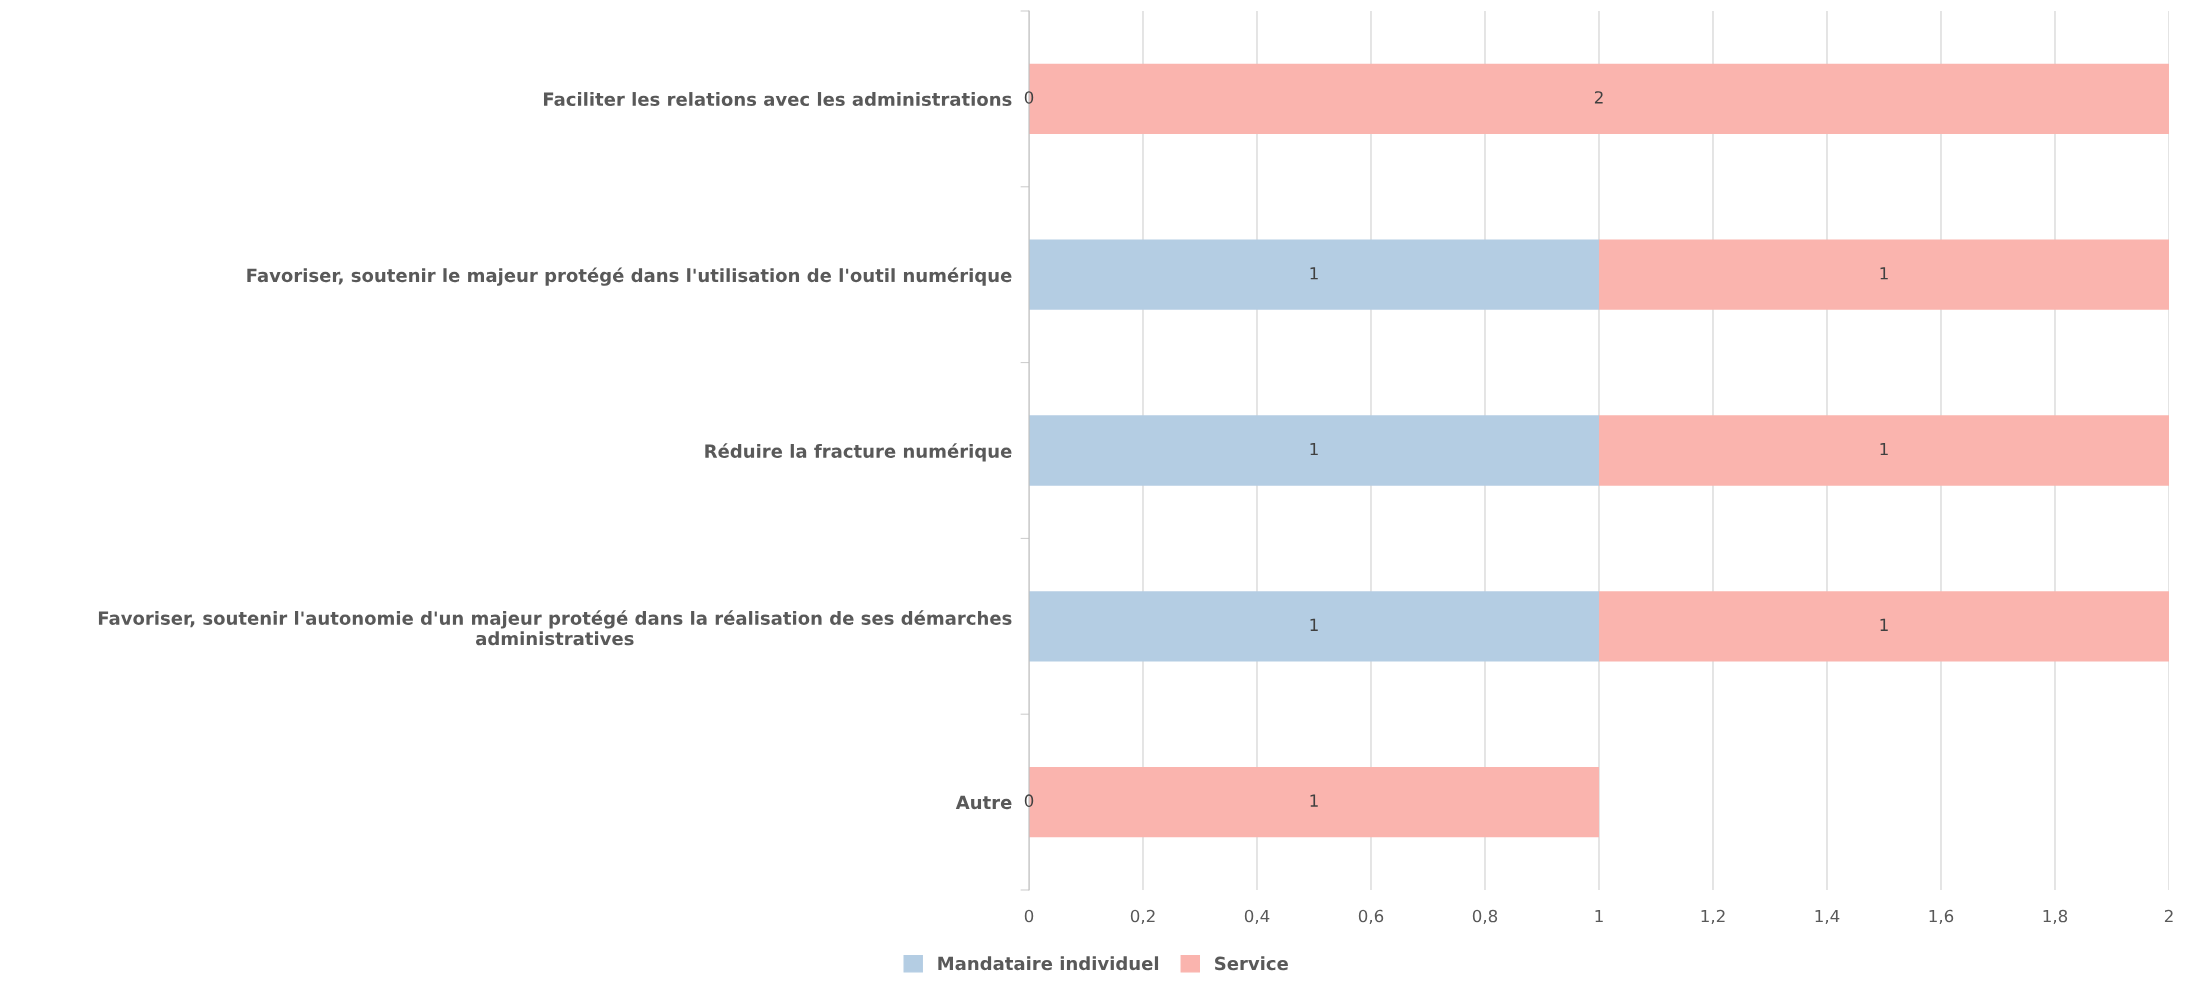 The height and width of the screenshot is (990, 2193). What do you see at coordinates (1713, 917) in the screenshot?
I see `x-tick-label: 1,2` at bounding box center [1713, 917].